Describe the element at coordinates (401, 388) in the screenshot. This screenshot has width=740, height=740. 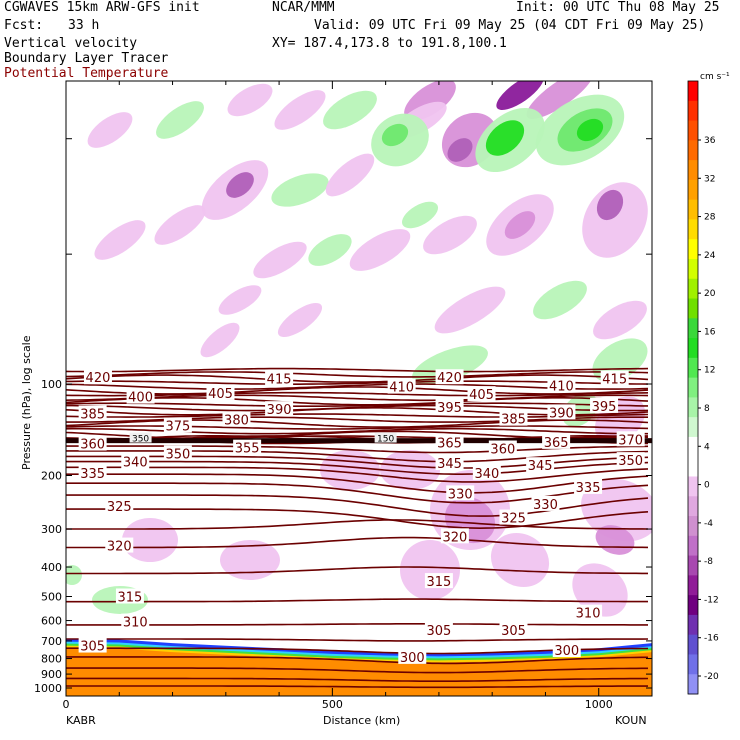
I see `theta-label: 410` at that location.